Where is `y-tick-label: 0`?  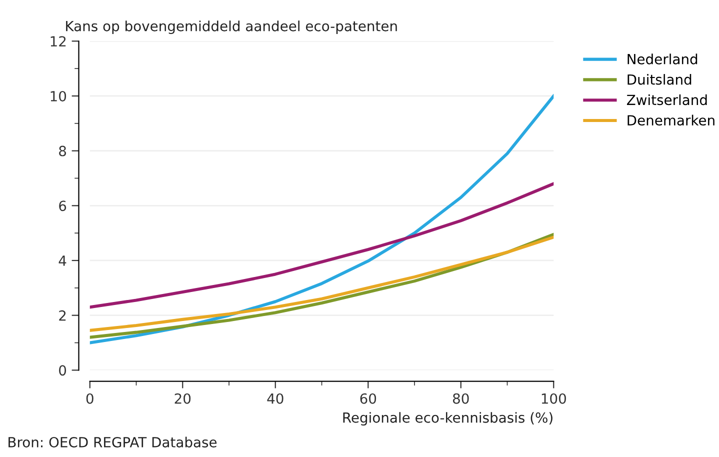 y-tick-label: 0 is located at coordinates (62, 370).